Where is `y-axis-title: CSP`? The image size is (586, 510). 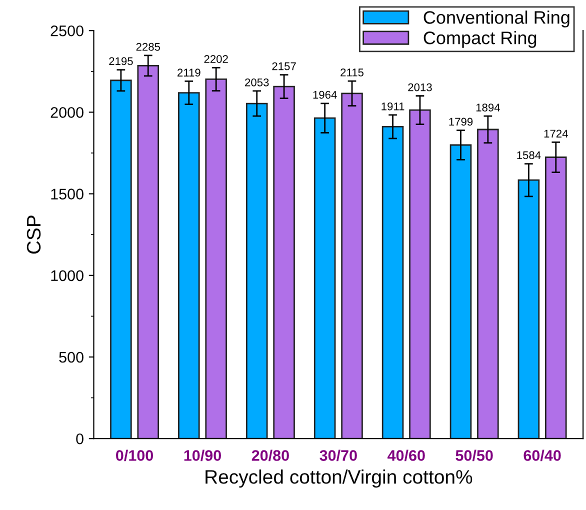
y-axis-title: CSP is located at coordinates (33, 235).